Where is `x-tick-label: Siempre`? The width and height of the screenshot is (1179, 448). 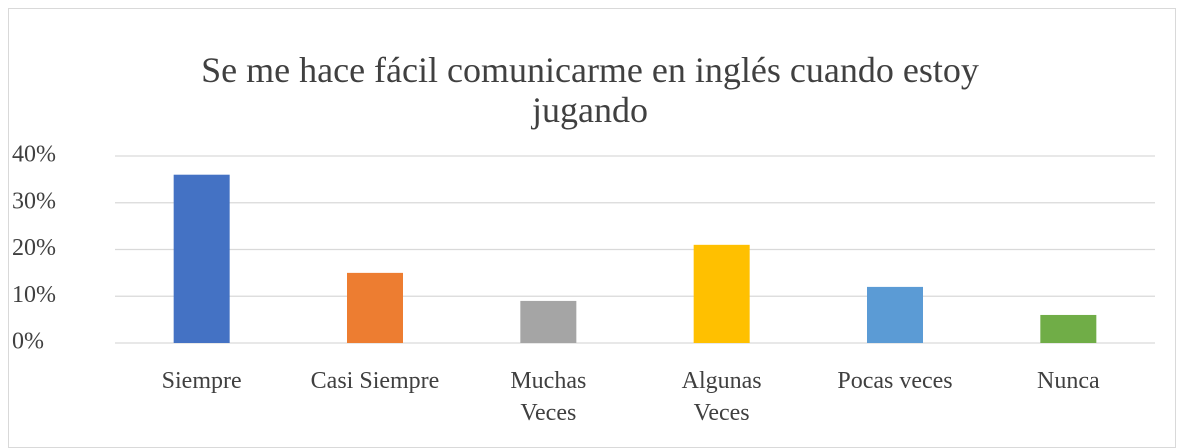
x-tick-label: Siempre is located at coordinates (201, 381).